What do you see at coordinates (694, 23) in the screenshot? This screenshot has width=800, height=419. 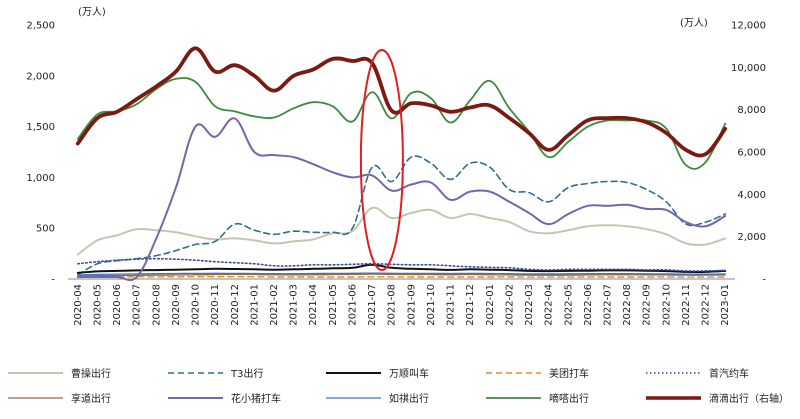 I see `right-axis-unit: (万人)` at bounding box center [694, 23].